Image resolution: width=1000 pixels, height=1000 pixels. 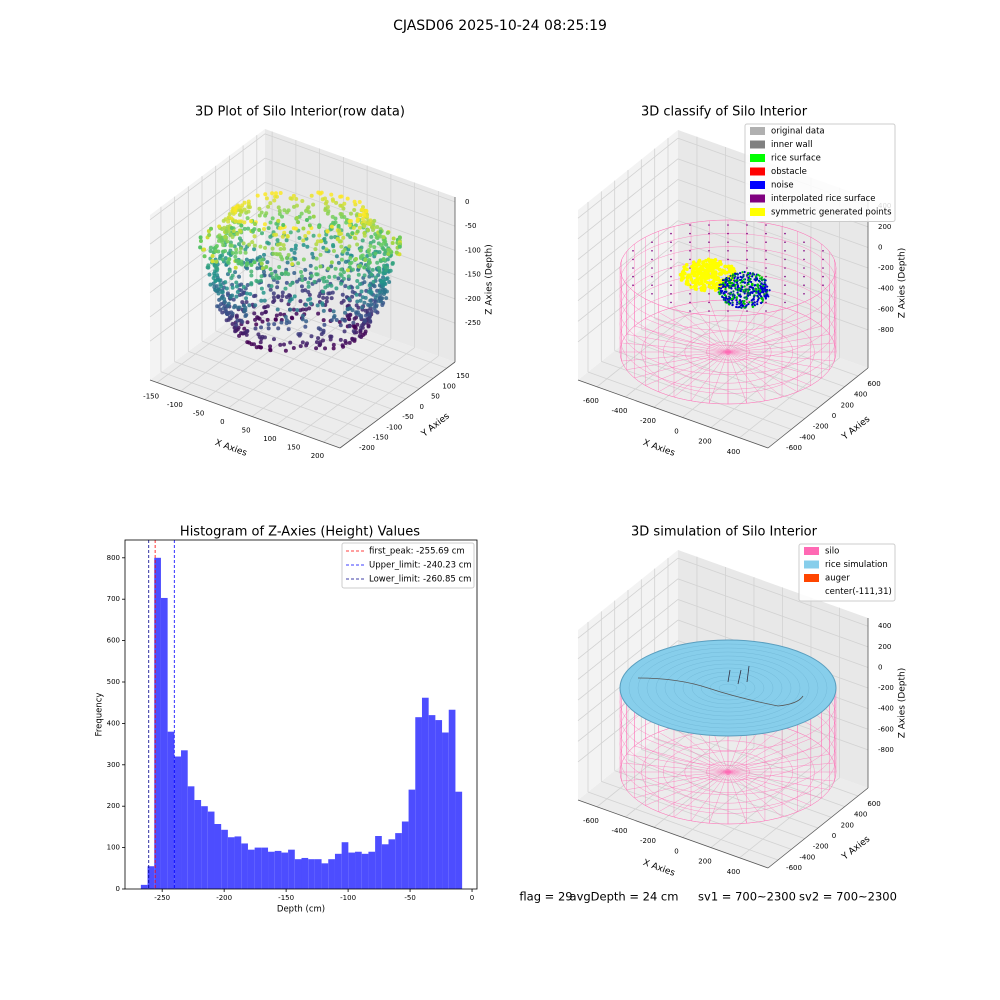 What do you see at coordinates (658, 868) in the screenshot?
I see `x-axis-label: X Axies` at bounding box center [658, 868].